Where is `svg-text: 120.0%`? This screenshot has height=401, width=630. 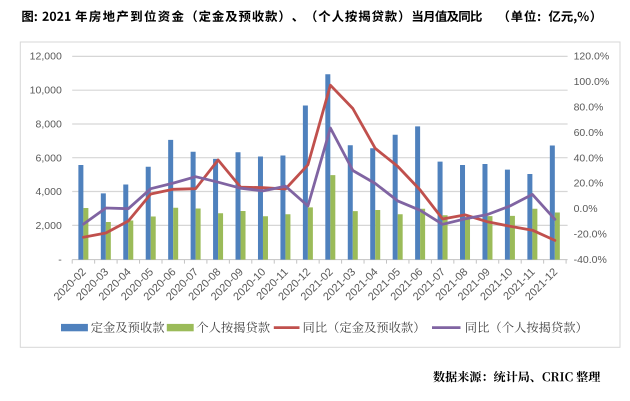 svg-text: 120.0% is located at coordinates (592, 57).